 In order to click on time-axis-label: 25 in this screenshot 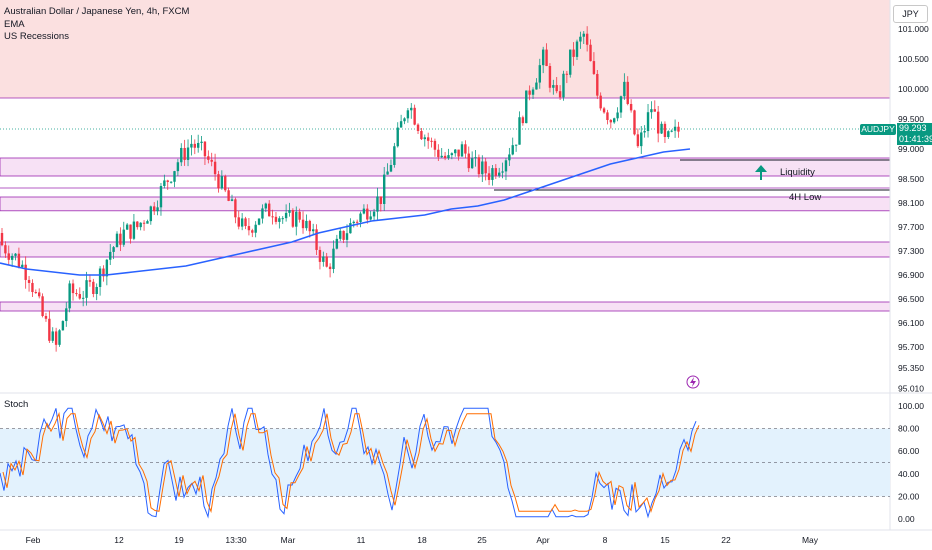, I will do `click(482, 540)`.